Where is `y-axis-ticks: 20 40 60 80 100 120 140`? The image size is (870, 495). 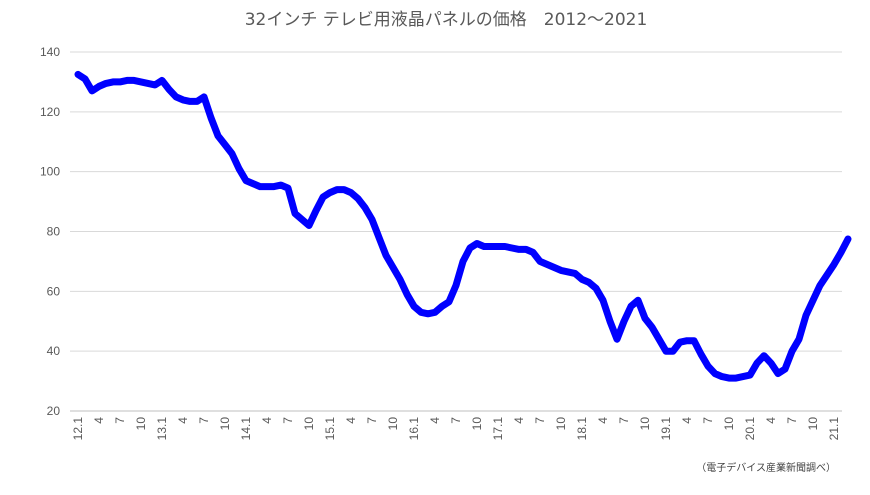
y-axis-ticks: 20 40 60 80 100 120 140 is located at coordinates (50, 231).